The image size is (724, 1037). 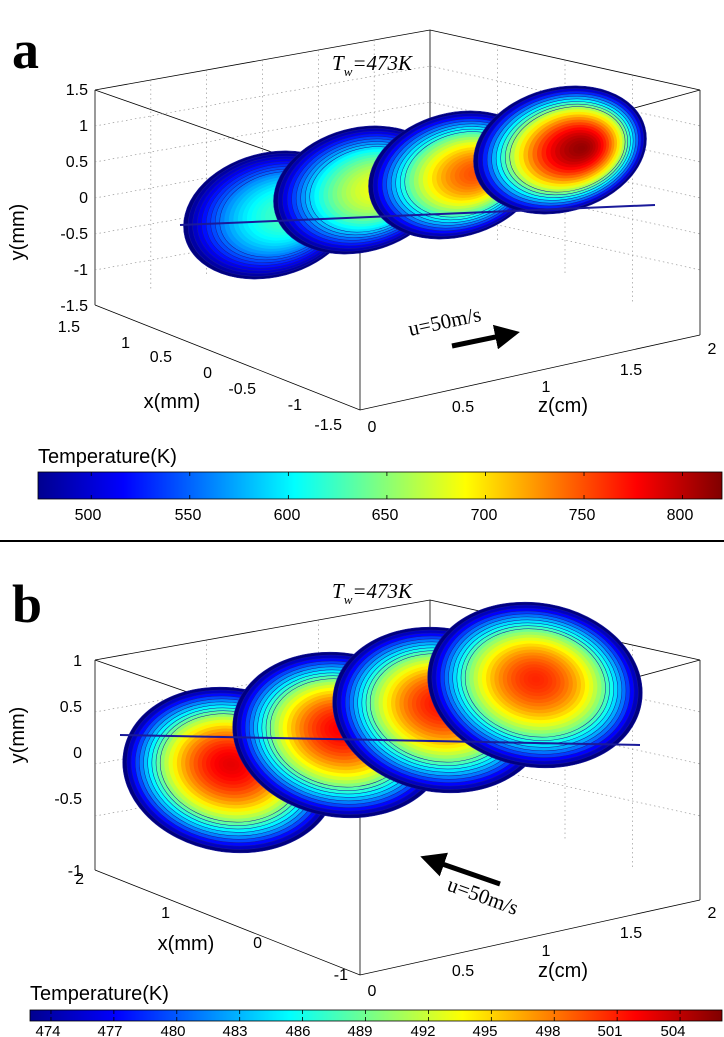 I want to click on x-tick: 1.5, so click(x=69, y=327).